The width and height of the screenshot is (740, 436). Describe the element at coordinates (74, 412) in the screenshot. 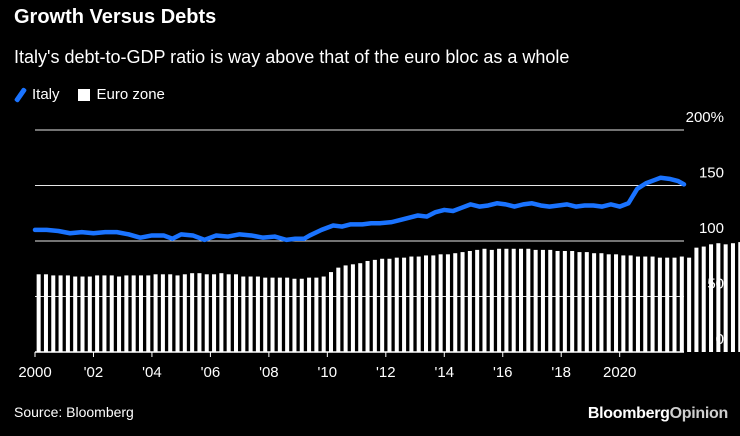

I see `source-note: Source: Bloomberg` at that location.